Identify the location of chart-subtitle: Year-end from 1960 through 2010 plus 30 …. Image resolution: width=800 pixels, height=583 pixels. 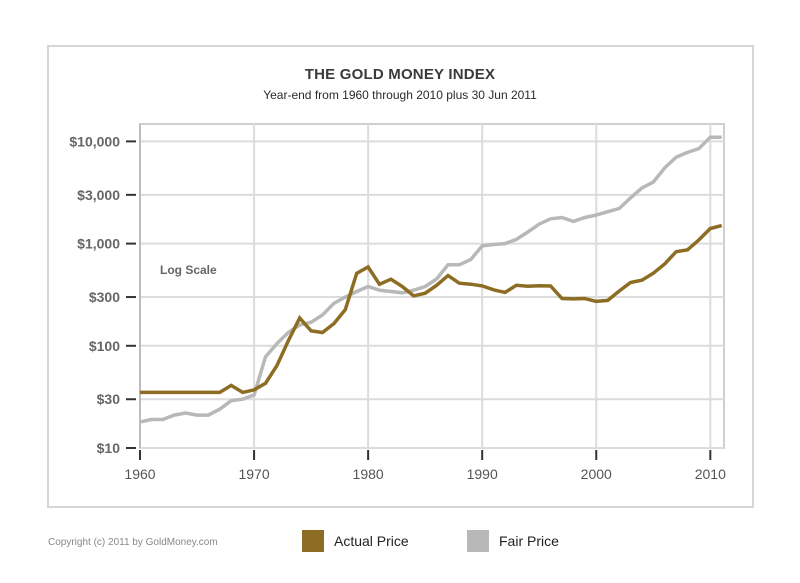
(400, 95).